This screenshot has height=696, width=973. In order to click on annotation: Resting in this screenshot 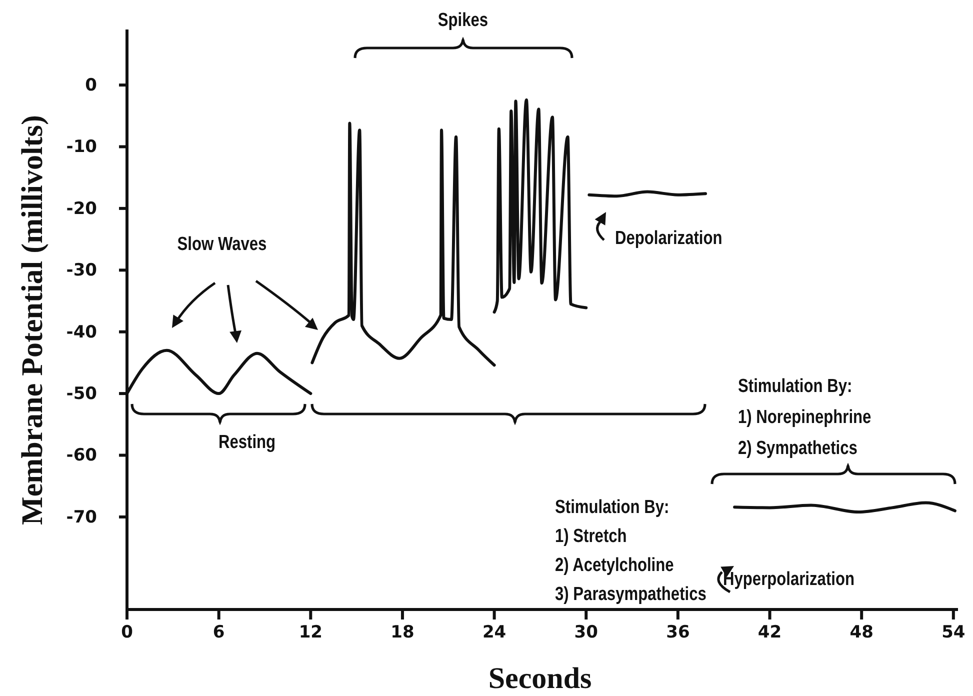, I will do `click(247, 441)`.